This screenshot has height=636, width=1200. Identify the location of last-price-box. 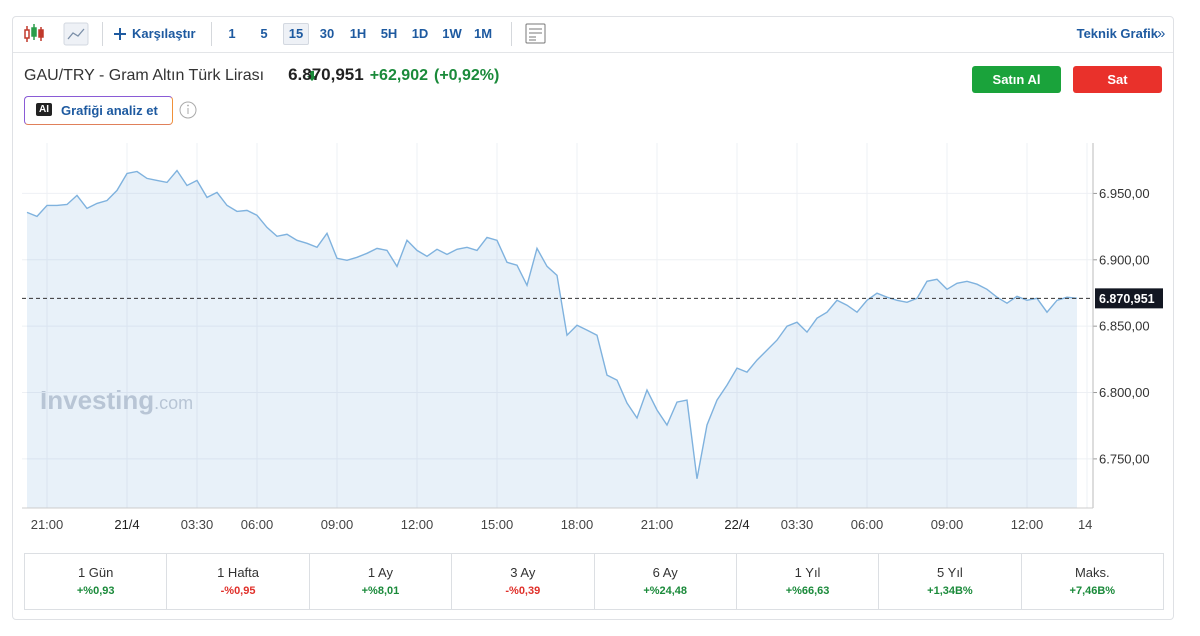
(1129, 298).